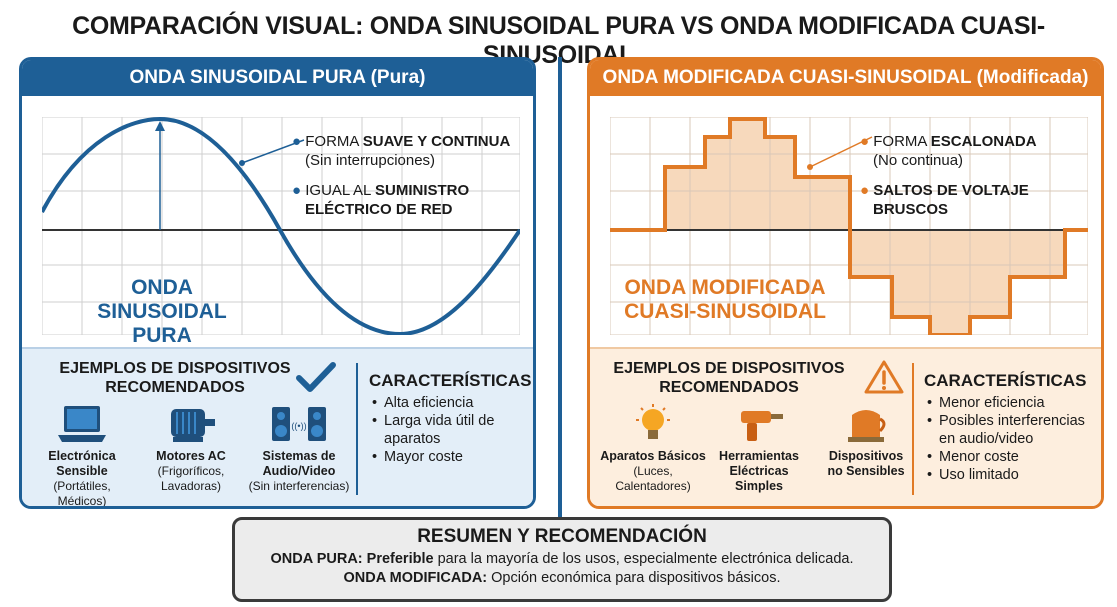 Image resolution: width=1117 pixels, height=607 pixels. I want to click on modified-examples-title: EJEMPLOS DE DISPOSITIVOS RECOMENDADOS, so click(729, 378).